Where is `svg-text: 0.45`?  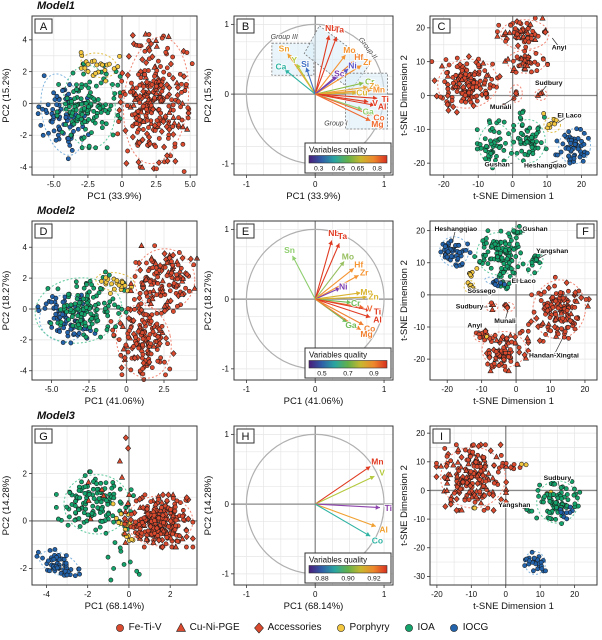 svg-text: 0.45 is located at coordinates (338, 169).